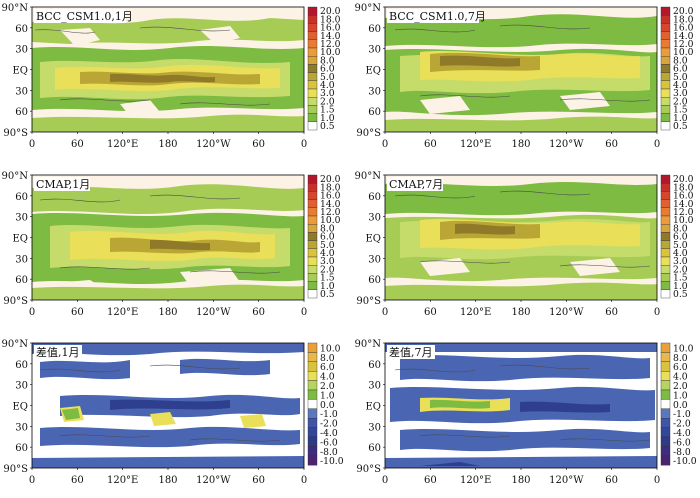 The height and width of the screenshot is (498, 700). I want to click on colorbar-label: 1.5, so click(680, 278).